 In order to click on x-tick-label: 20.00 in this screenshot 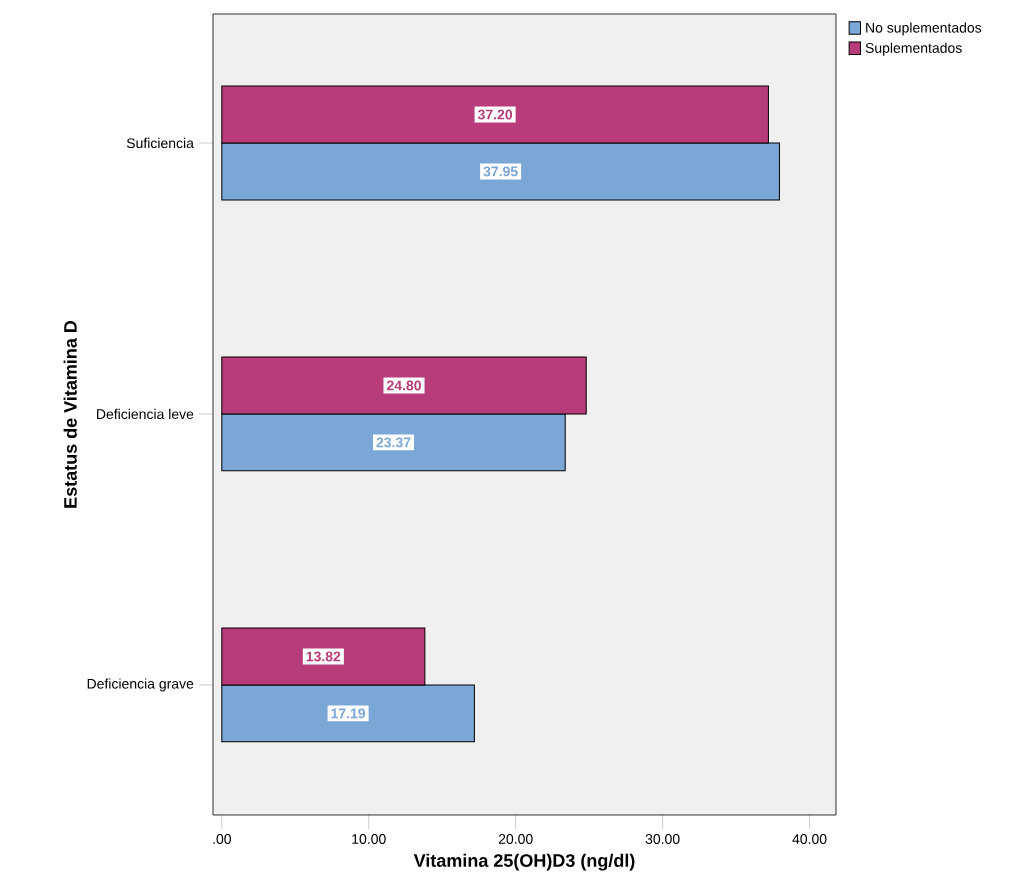, I will do `click(515, 839)`.